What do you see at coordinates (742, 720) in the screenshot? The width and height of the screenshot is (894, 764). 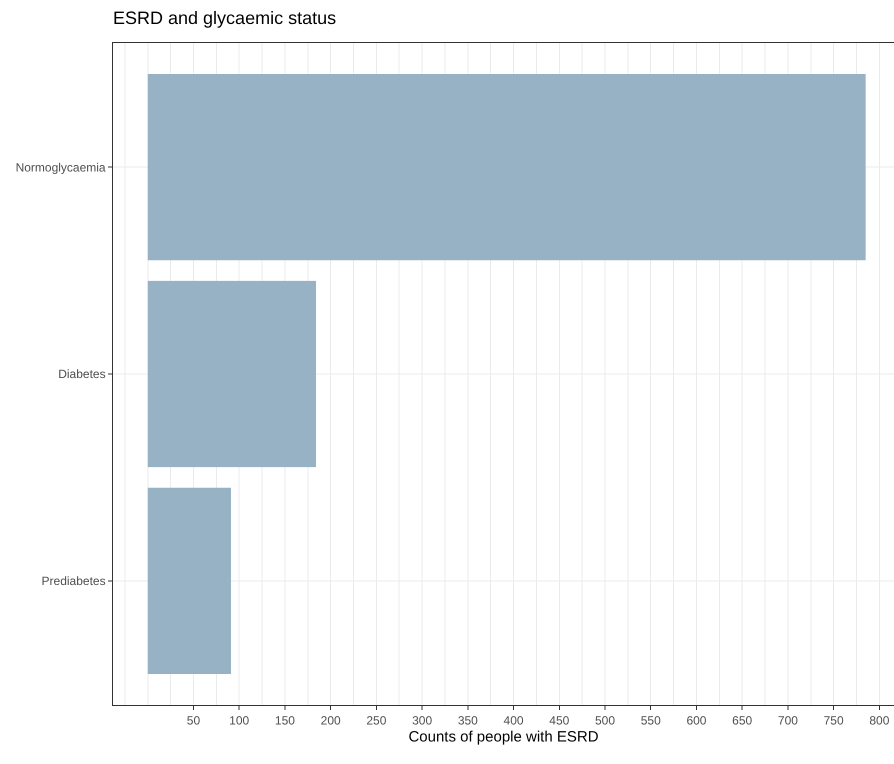 I see `x-tick-label: 650` at bounding box center [742, 720].